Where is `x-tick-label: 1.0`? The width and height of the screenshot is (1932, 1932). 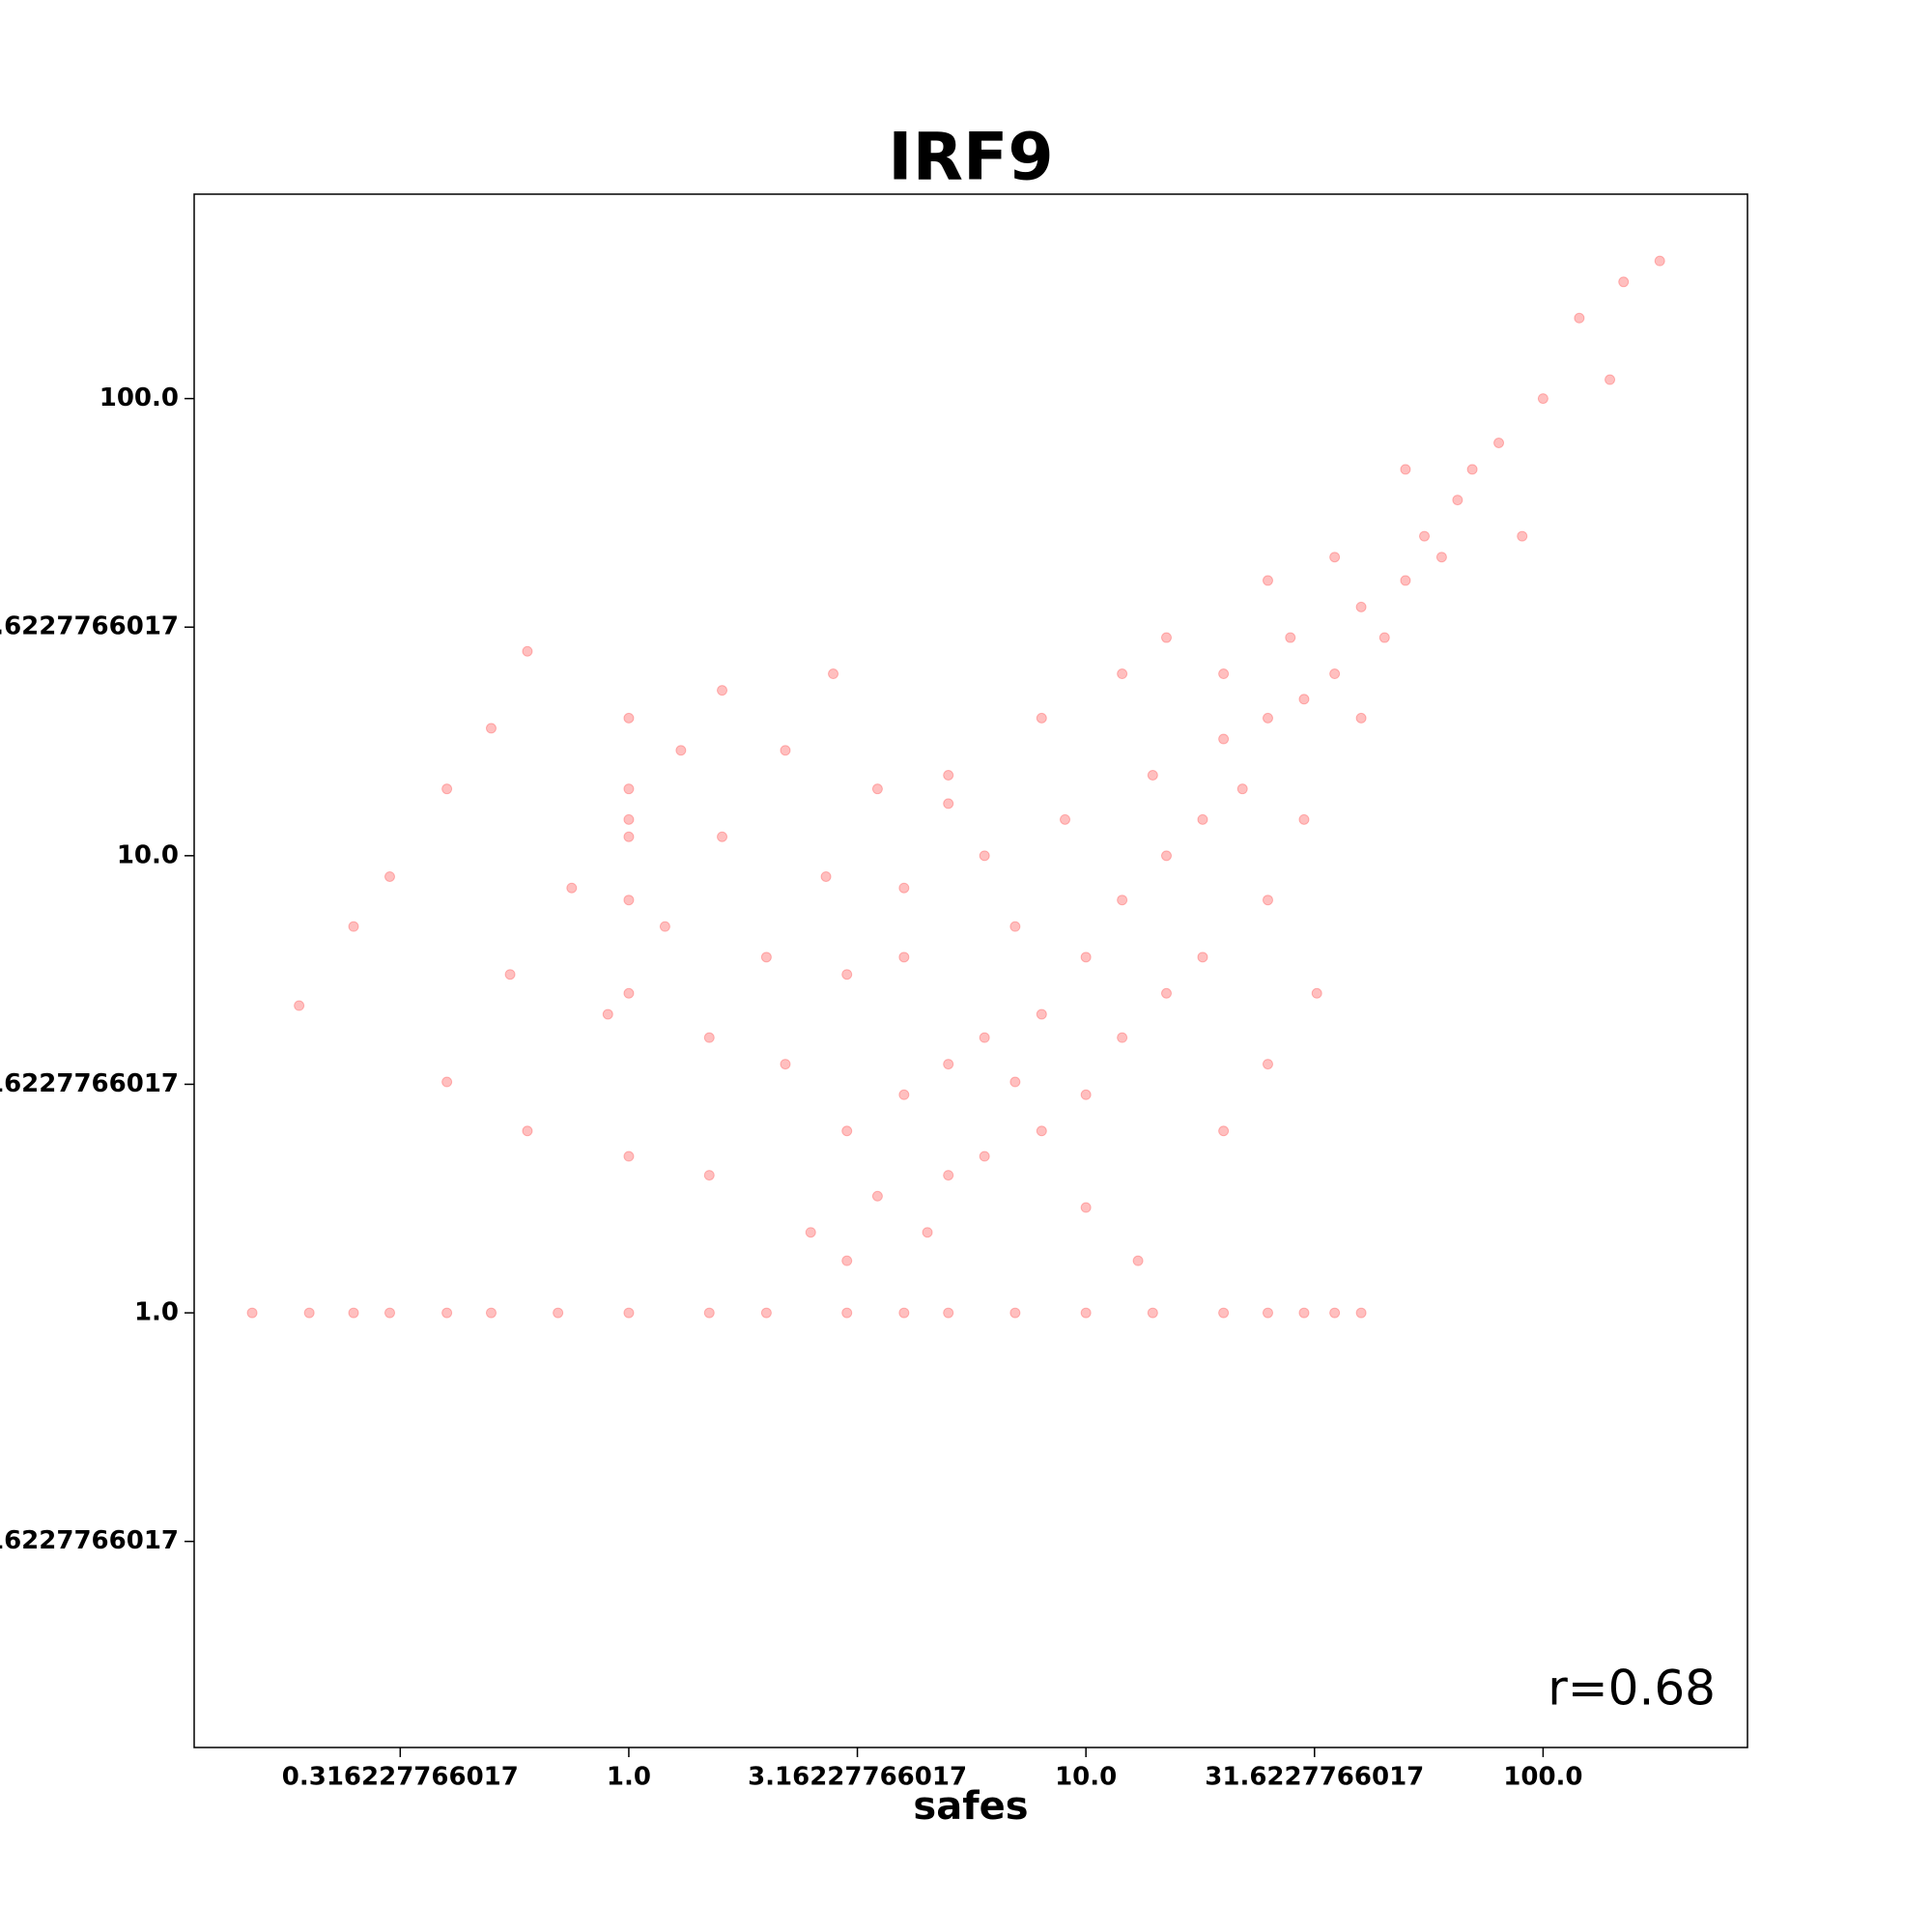
x-tick-label: 1.0 is located at coordinates (629, 1777).